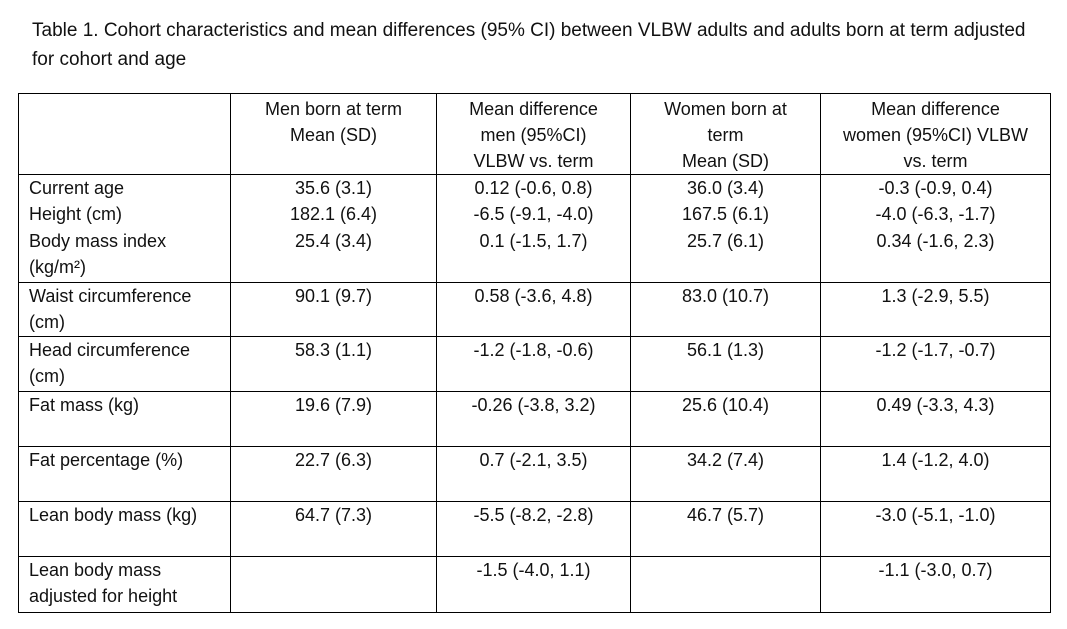 The image size is (1067, 629). Describe the element at coordinates (124, 364) in the screenshot. I see `row-label: Head circumference (cm)` at that location.